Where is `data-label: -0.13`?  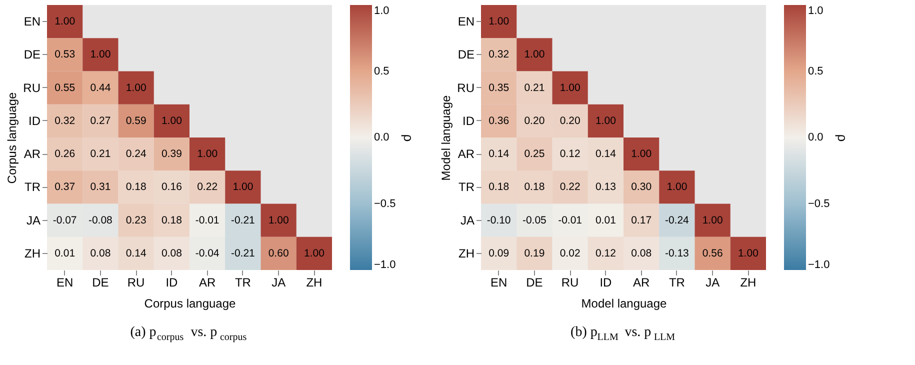
data-label: -0.13 is located at coordinates (677, 253).